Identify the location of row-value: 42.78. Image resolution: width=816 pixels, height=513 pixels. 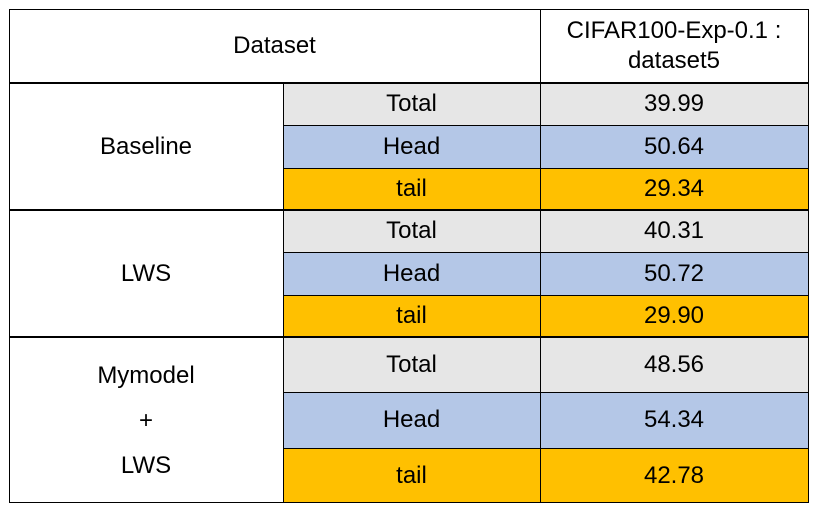
(674, 475).